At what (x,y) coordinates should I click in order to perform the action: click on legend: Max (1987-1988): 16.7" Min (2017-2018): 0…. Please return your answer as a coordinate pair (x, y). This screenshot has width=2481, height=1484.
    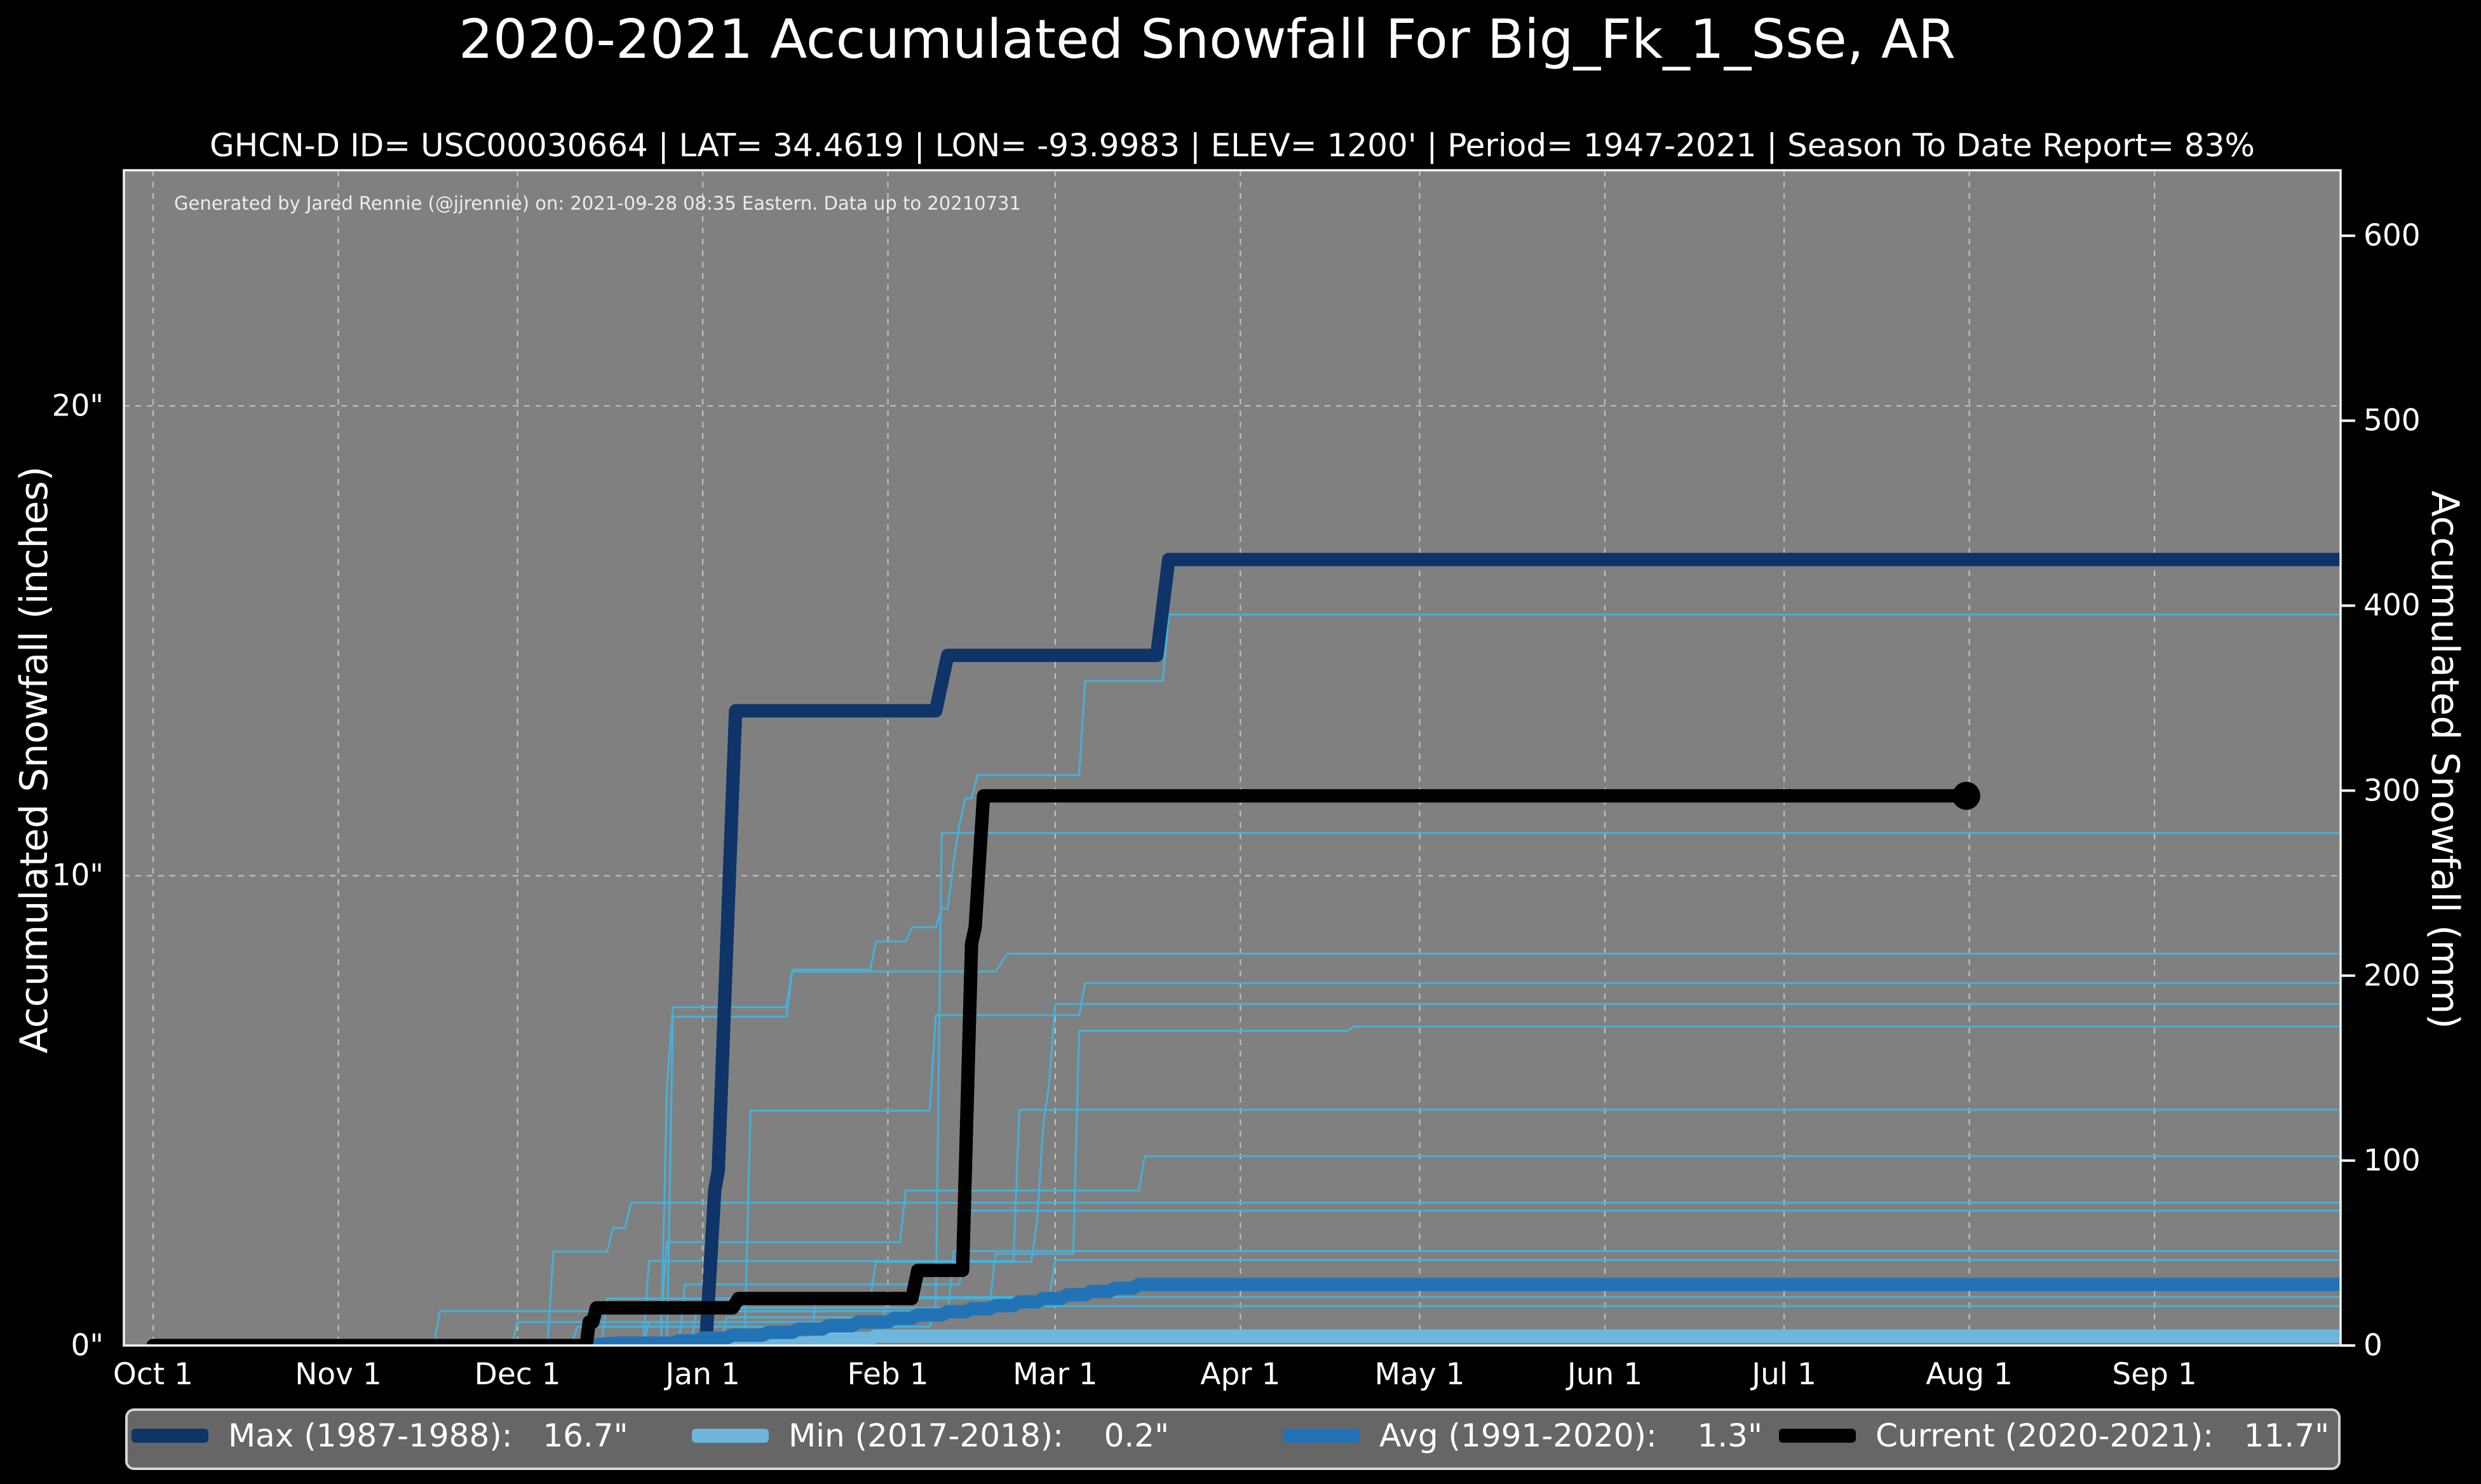
    Looking at the image, I should click on (1233, 1439).